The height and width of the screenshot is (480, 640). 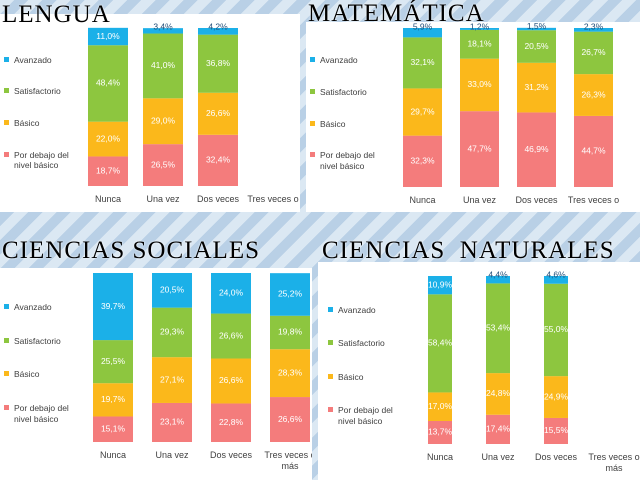 What do you see at coordinates (290, 294) in the screenshot?
I see `value-label: 25,2%` at bounding box center [290, 294].